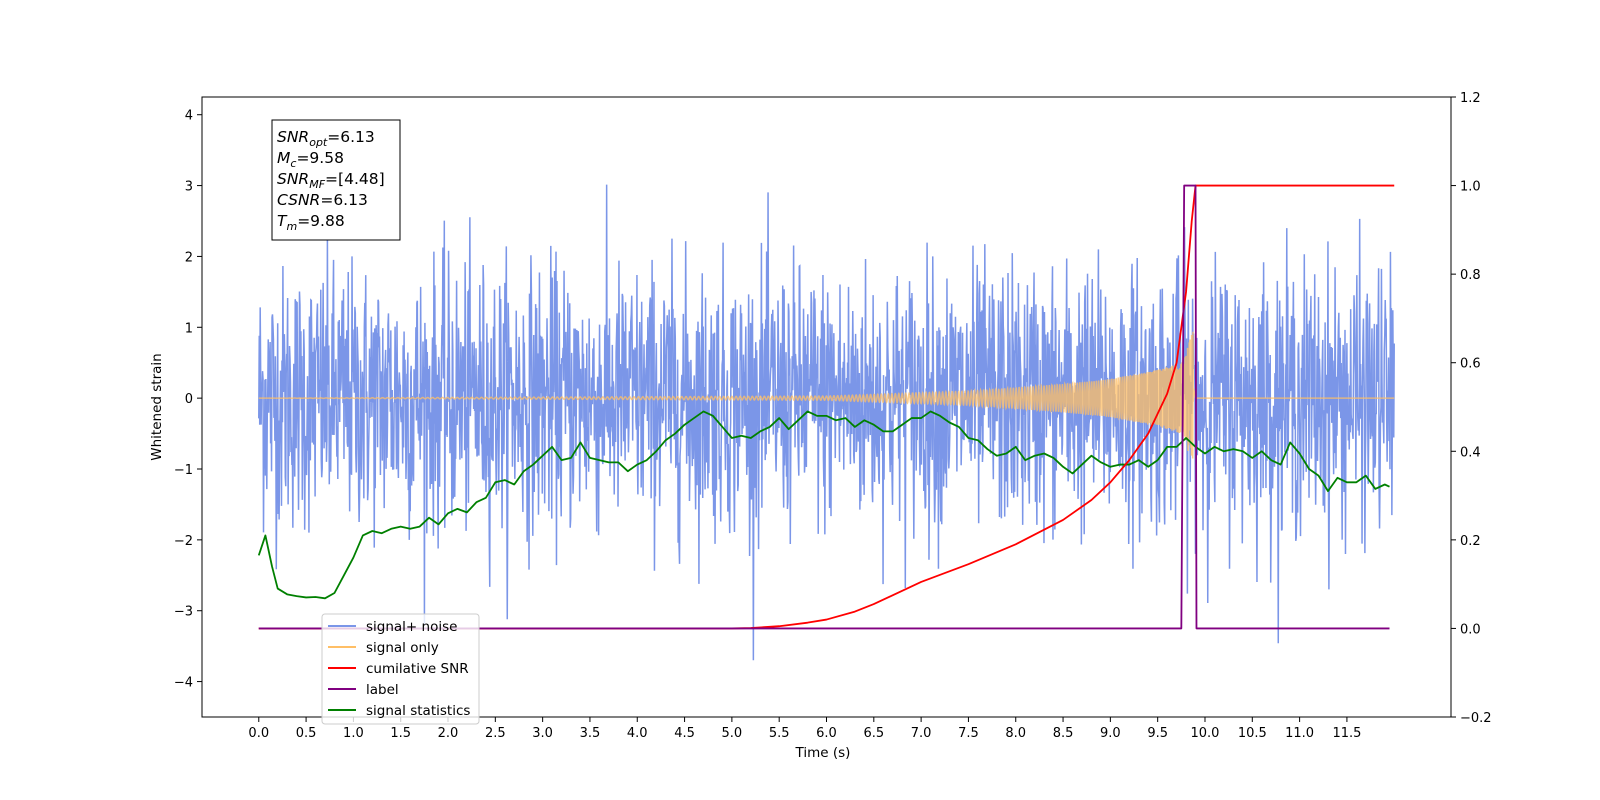 Image resolution: width=1600 pixels, height=800 pixels. I want to click on x-axis-label: Time (s), so click(823, 753).